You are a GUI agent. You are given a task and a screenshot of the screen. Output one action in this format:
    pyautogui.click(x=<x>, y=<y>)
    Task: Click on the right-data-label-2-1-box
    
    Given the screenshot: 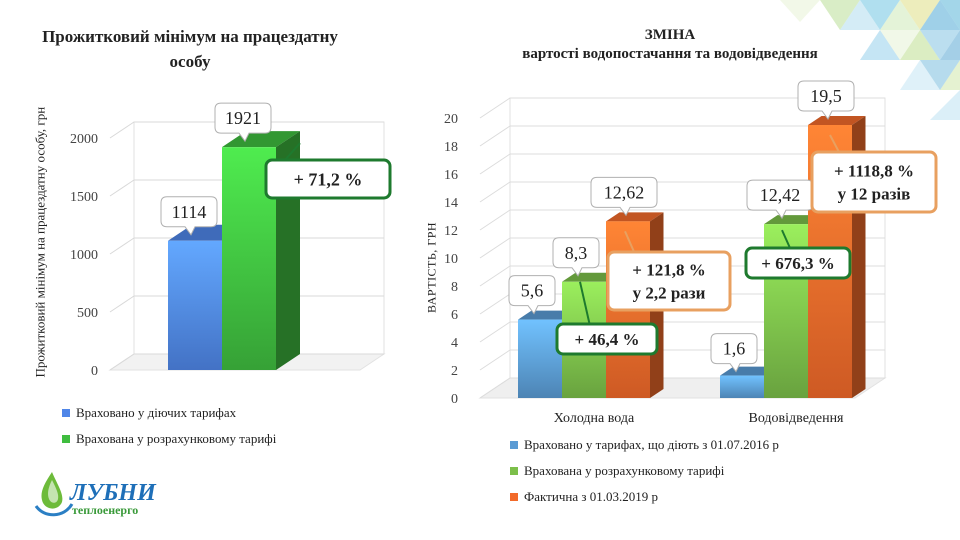 What is the action you would take?
    pyautogui.click(x=734, y=353)
    